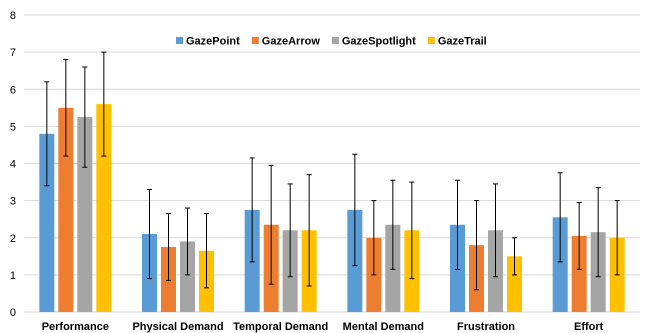 The width and height of the screenshot is (645, 333). Describe the element at coordinates (462, 42) in the screenshot. I see `legend-label: GazeTrail` at that location.